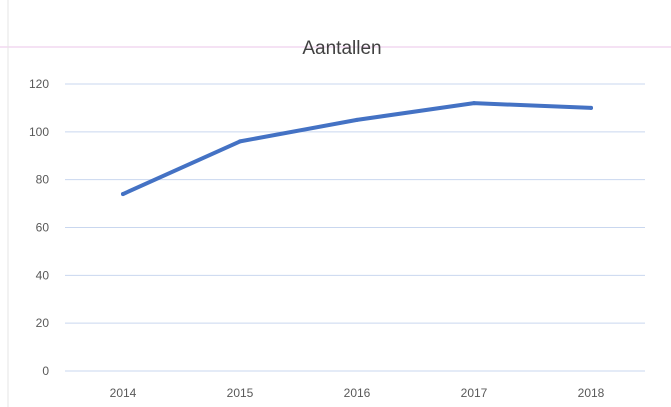 This screenshot has width=671, height=407. Describe the element at coordinates (591, 107) in the screenshot. I see `data-point-2018` at that location.